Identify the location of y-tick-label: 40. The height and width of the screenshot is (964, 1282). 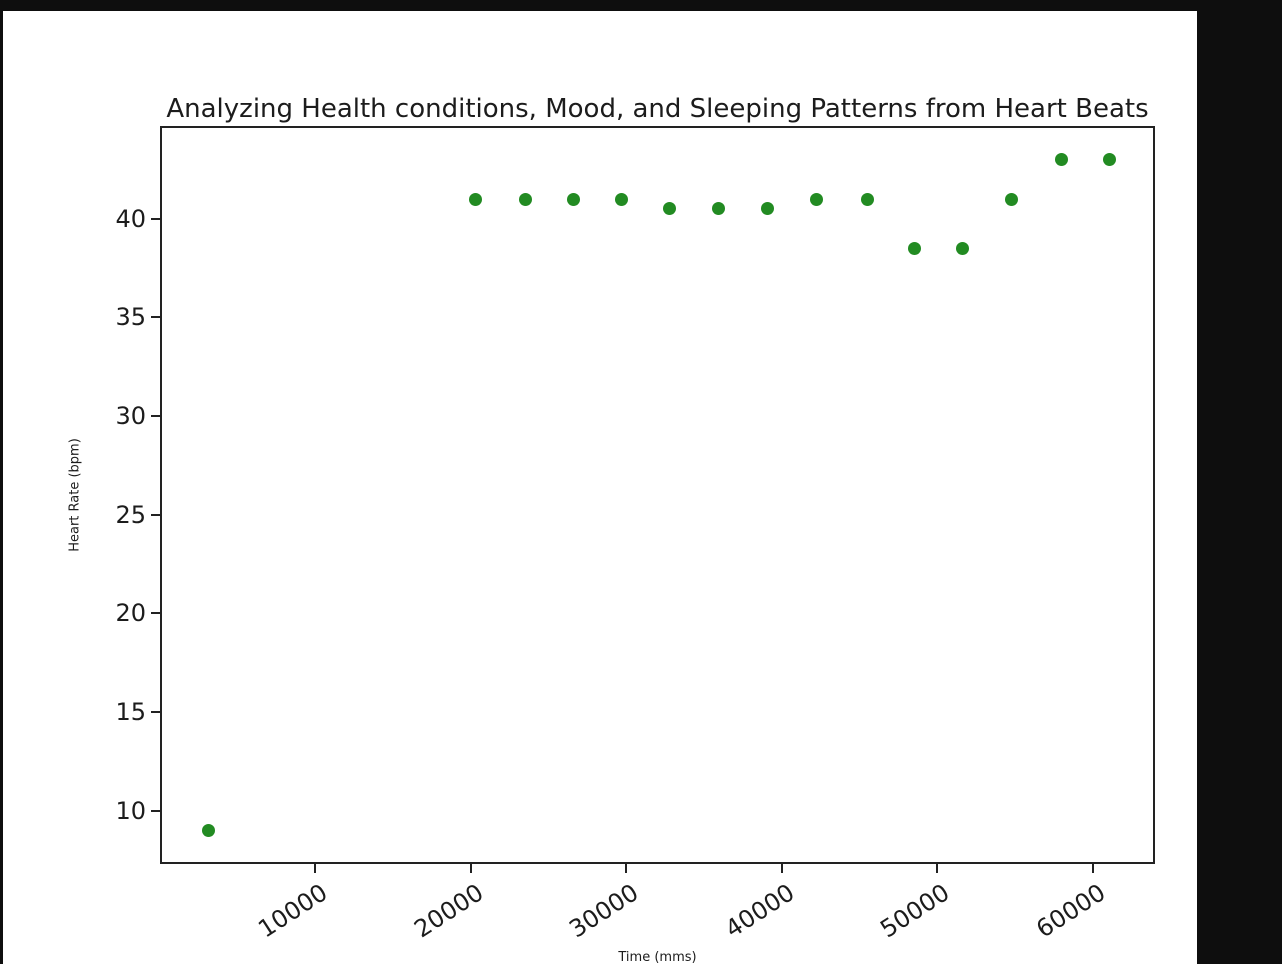
(130, 218).